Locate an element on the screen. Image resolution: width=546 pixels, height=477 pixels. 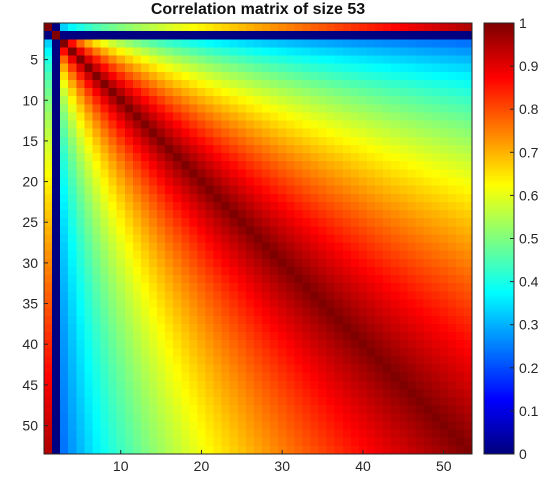
colorbar-frame is located at coordinates (499, 238).